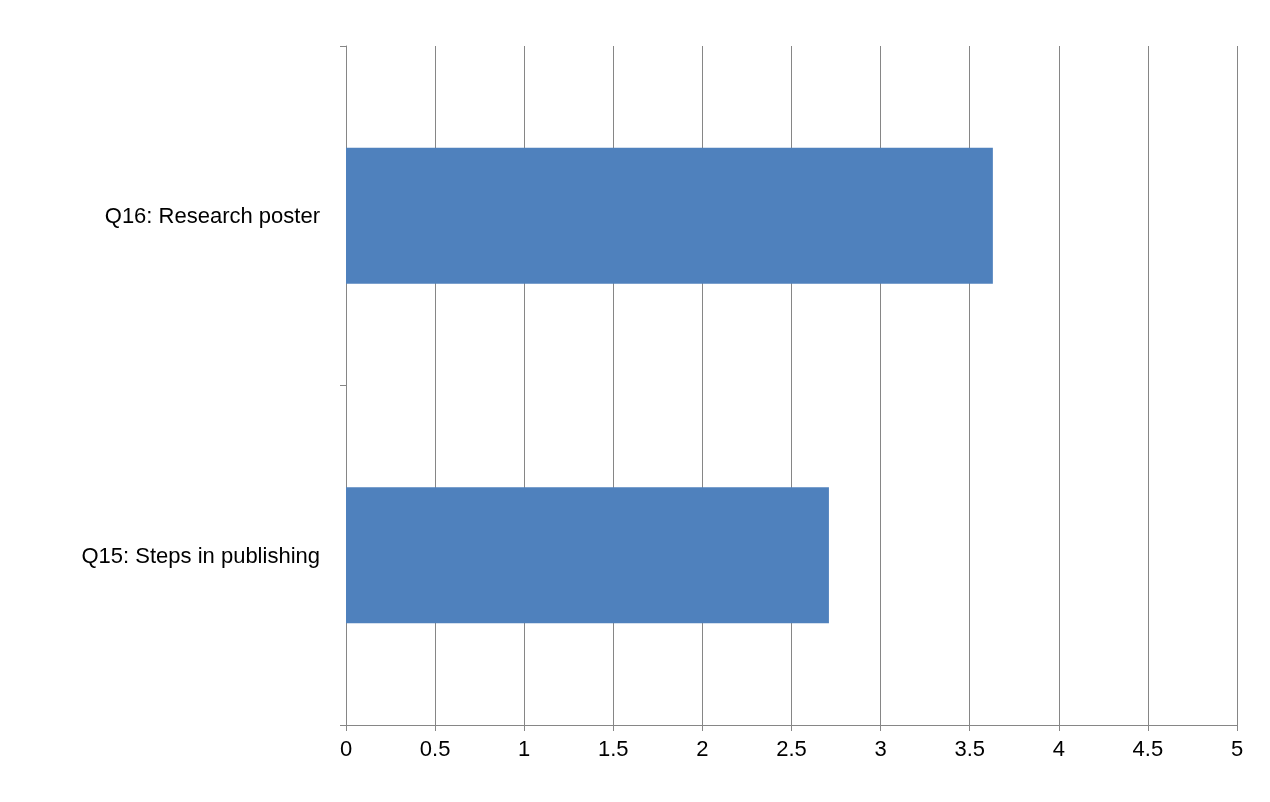 Image resolution: width=1270 pixels, height=802 pixels. I want to click on x-tick-label: 2.5, so click(791, 748).